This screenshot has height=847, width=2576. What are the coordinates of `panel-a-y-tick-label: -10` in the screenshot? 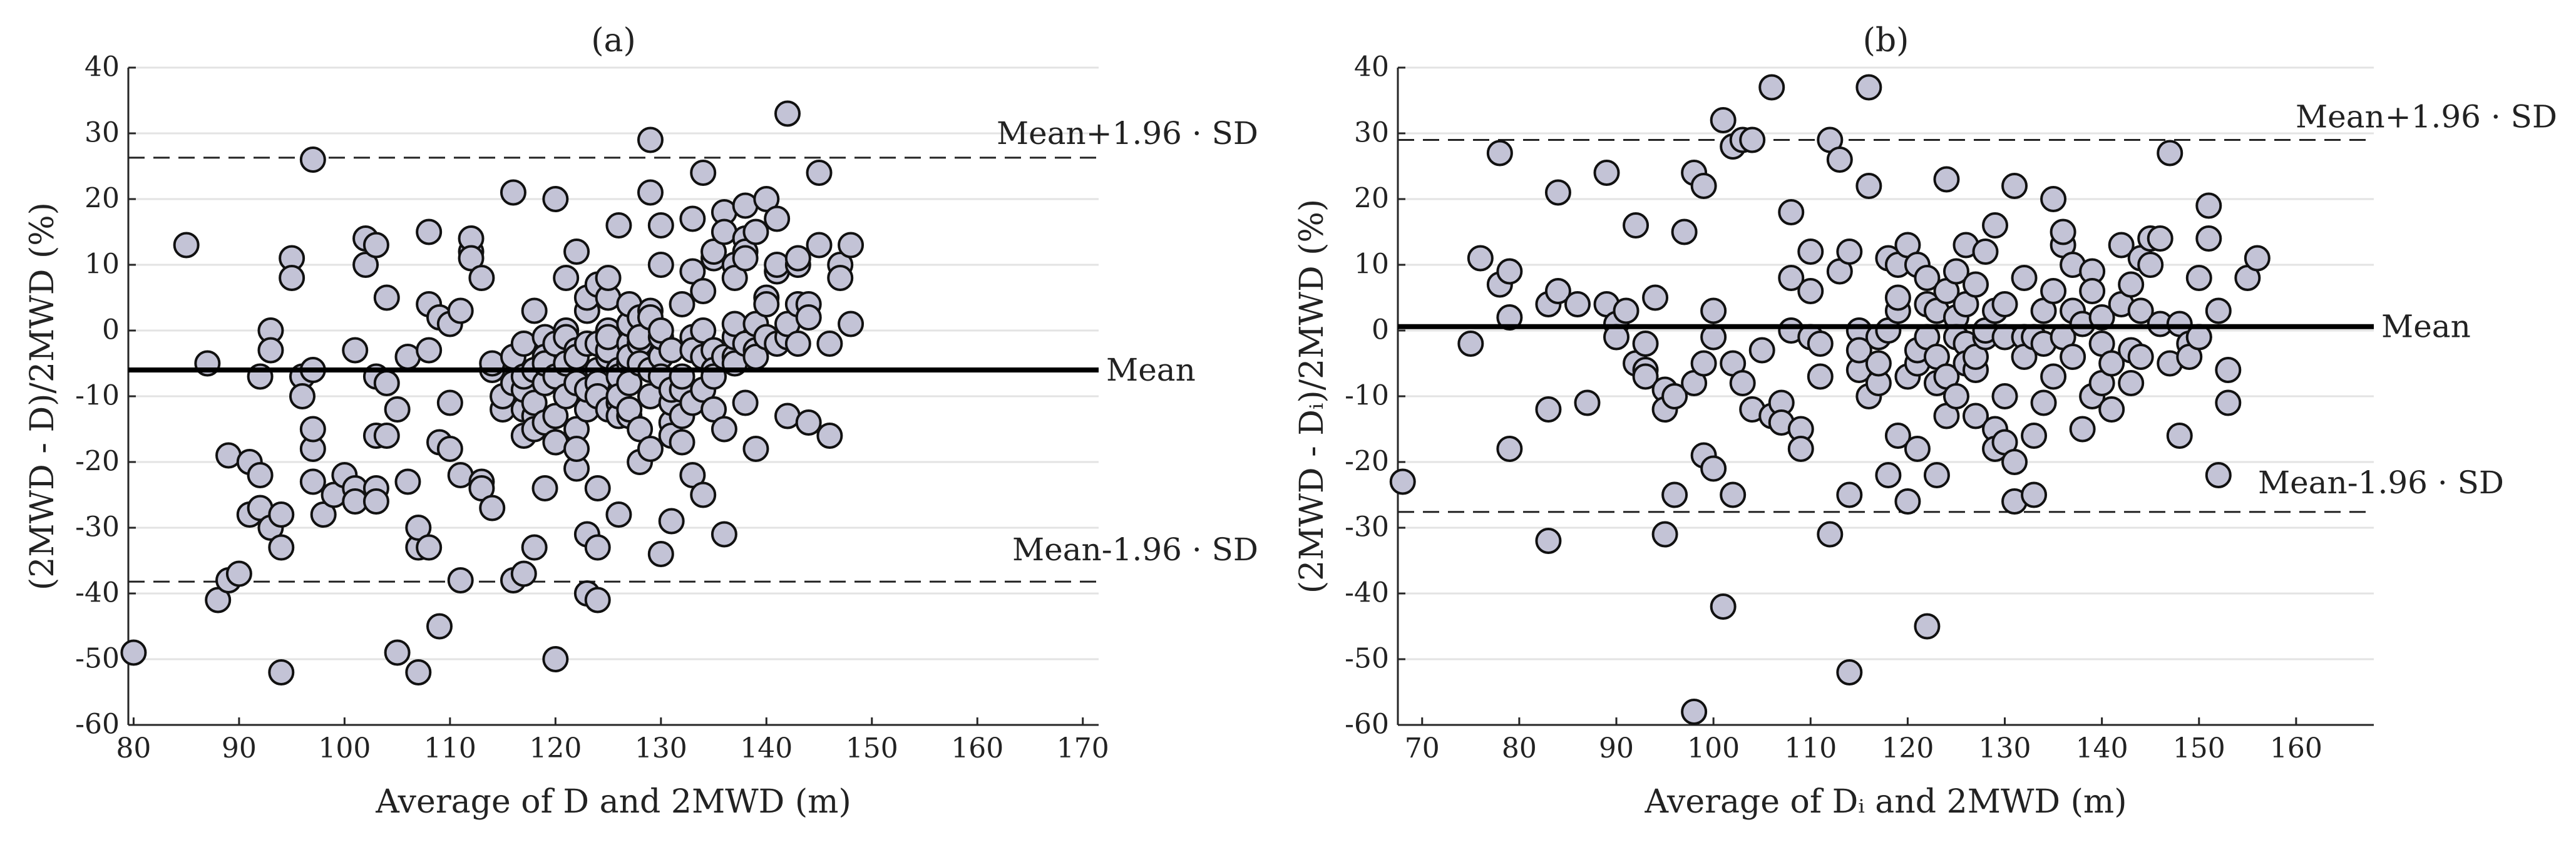 It's located at (97, 396).